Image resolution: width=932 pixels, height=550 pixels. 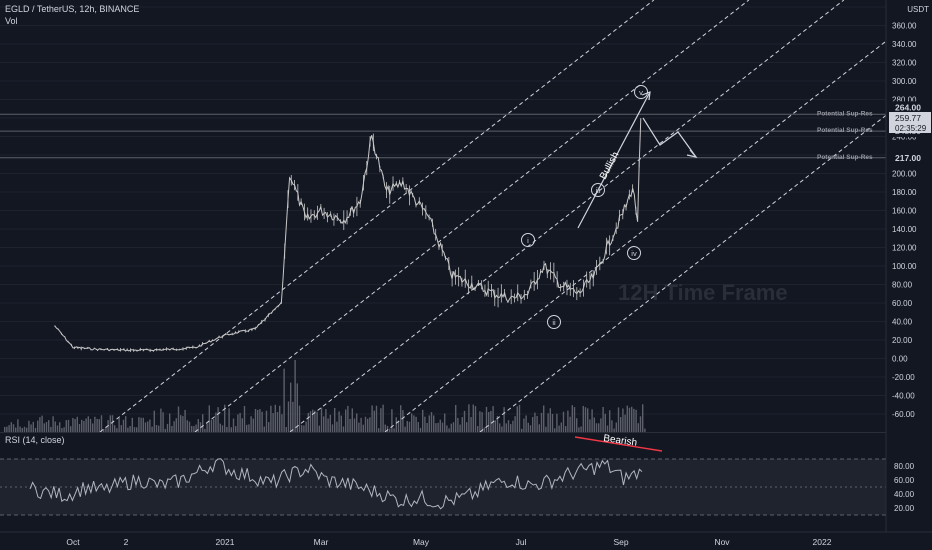 What do you see at coordinates (669, 137) in the screenshot?
I see `projection-path` at bounding box center [669, 137].